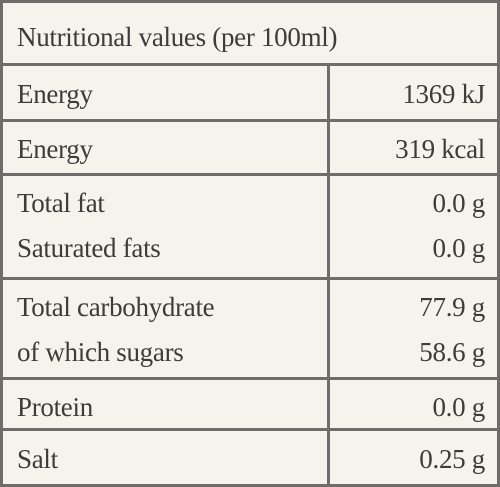 The image size is (500, 487). What do you see at coordinates (250, 485) in the screenshot?
I see `border-bottom` at bounding box center [250, 485].